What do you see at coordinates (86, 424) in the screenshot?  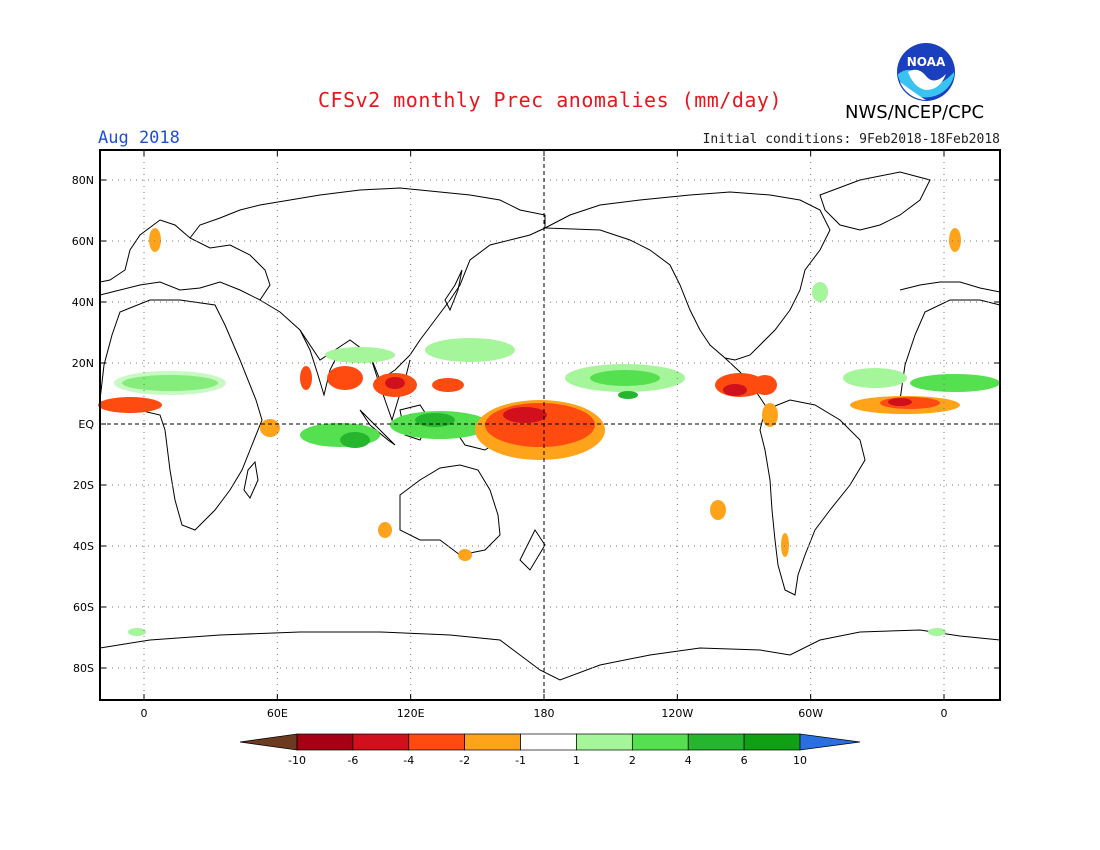 I see `lat-label: EQ` at bounding box center [86, 424].